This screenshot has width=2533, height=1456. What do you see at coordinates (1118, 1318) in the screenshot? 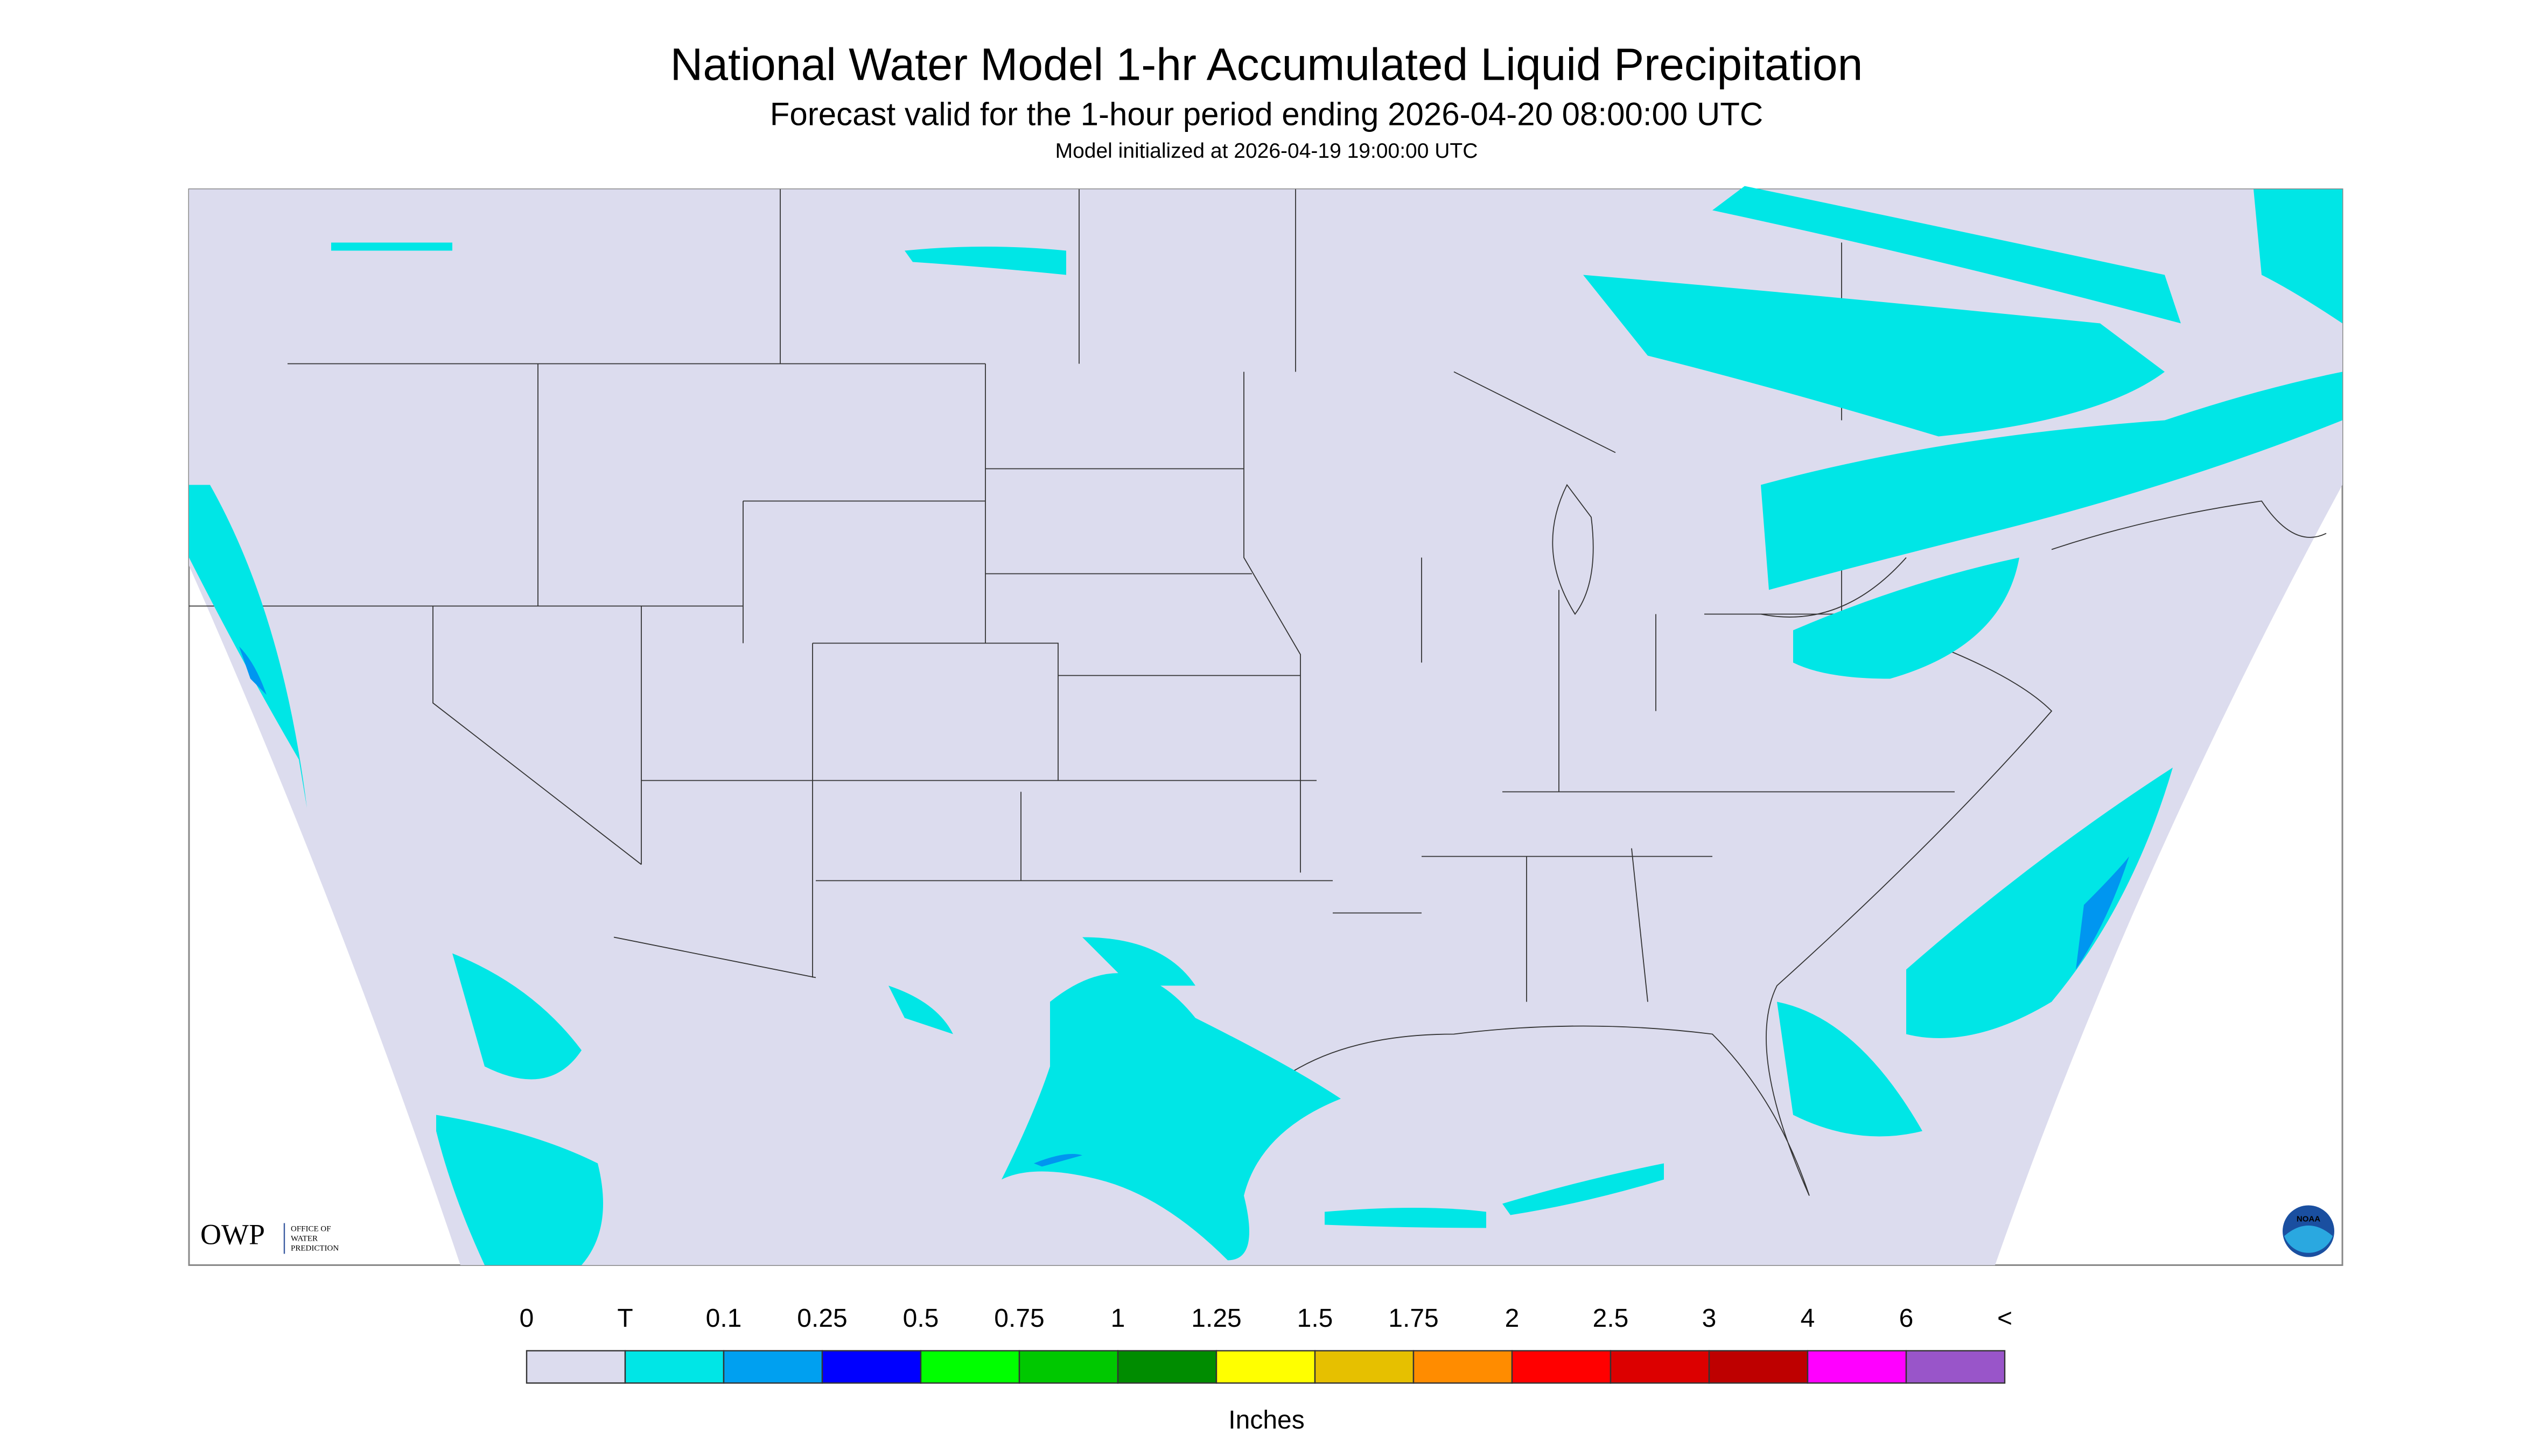
I see `legend-label: 1` at bounding box center [1118, 1318].